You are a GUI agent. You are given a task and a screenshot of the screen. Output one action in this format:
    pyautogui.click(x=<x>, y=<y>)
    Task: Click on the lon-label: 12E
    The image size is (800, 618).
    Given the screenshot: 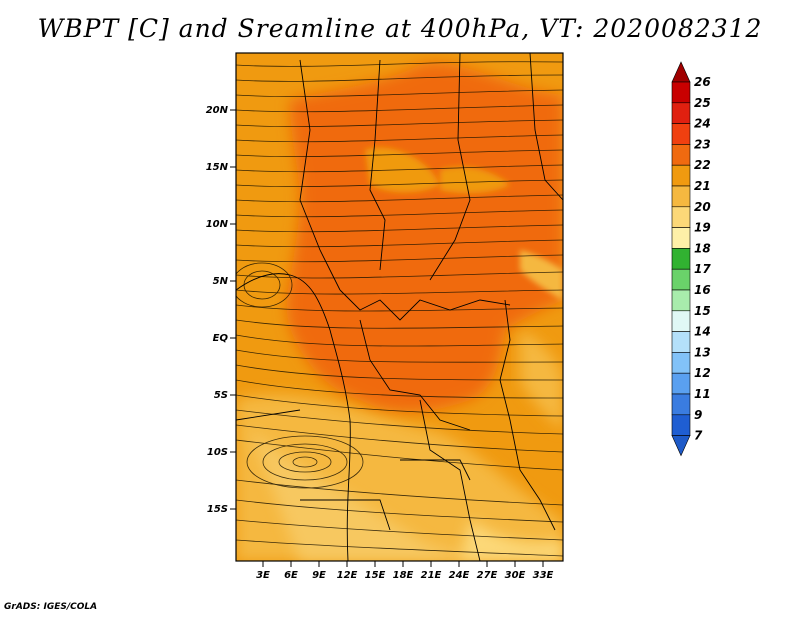 What is the action you would take?
    pyautogui.click(x=347, y=575)
    